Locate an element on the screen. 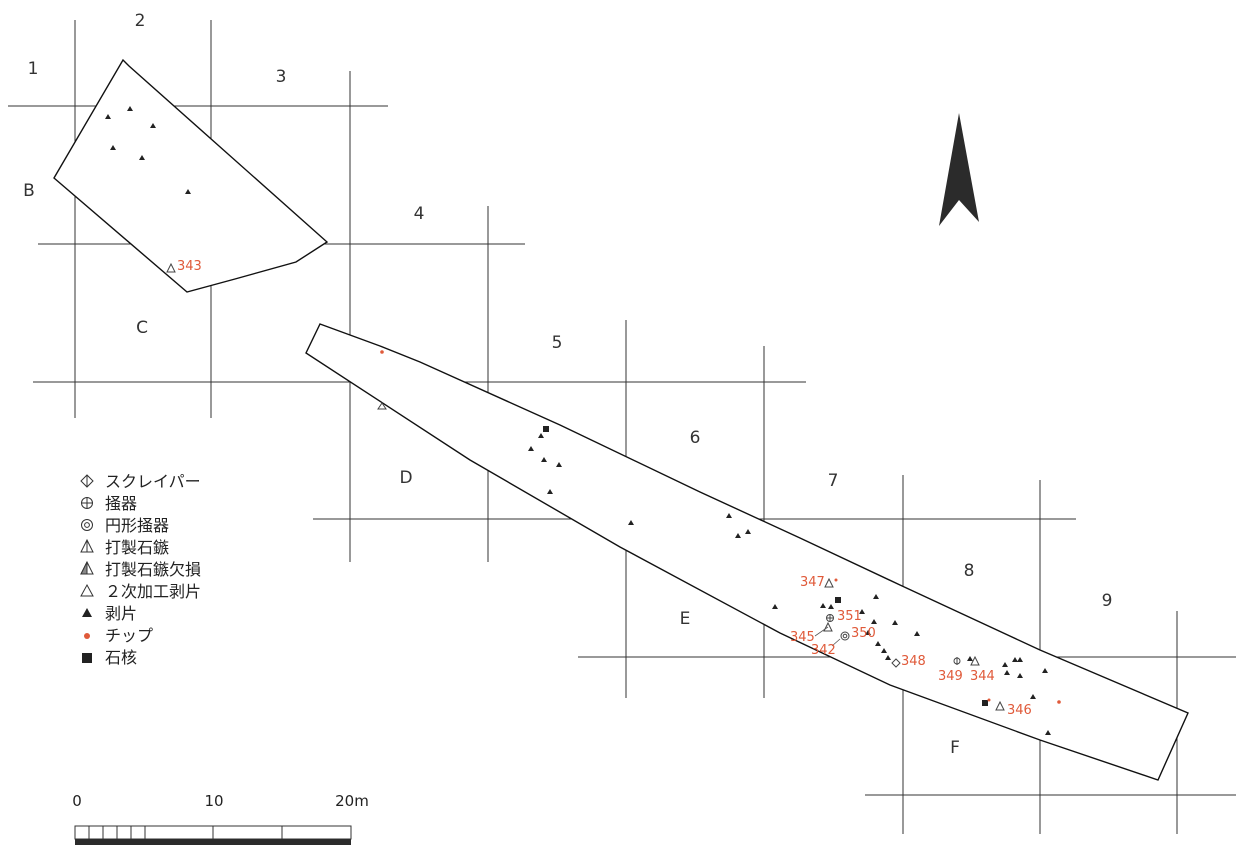  legend-label-end-scraper: 掻器 is located at coordinates (121, 503).